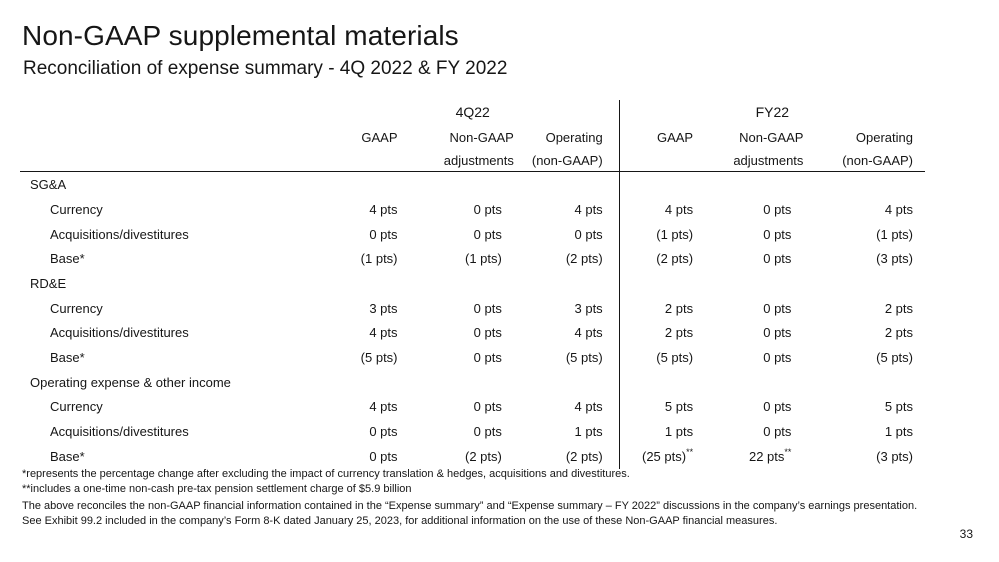  What do you see at coordinates (884, 137) in the screenshot?
I see `col-header-operating: Operating` at bounding box center [884, 137].